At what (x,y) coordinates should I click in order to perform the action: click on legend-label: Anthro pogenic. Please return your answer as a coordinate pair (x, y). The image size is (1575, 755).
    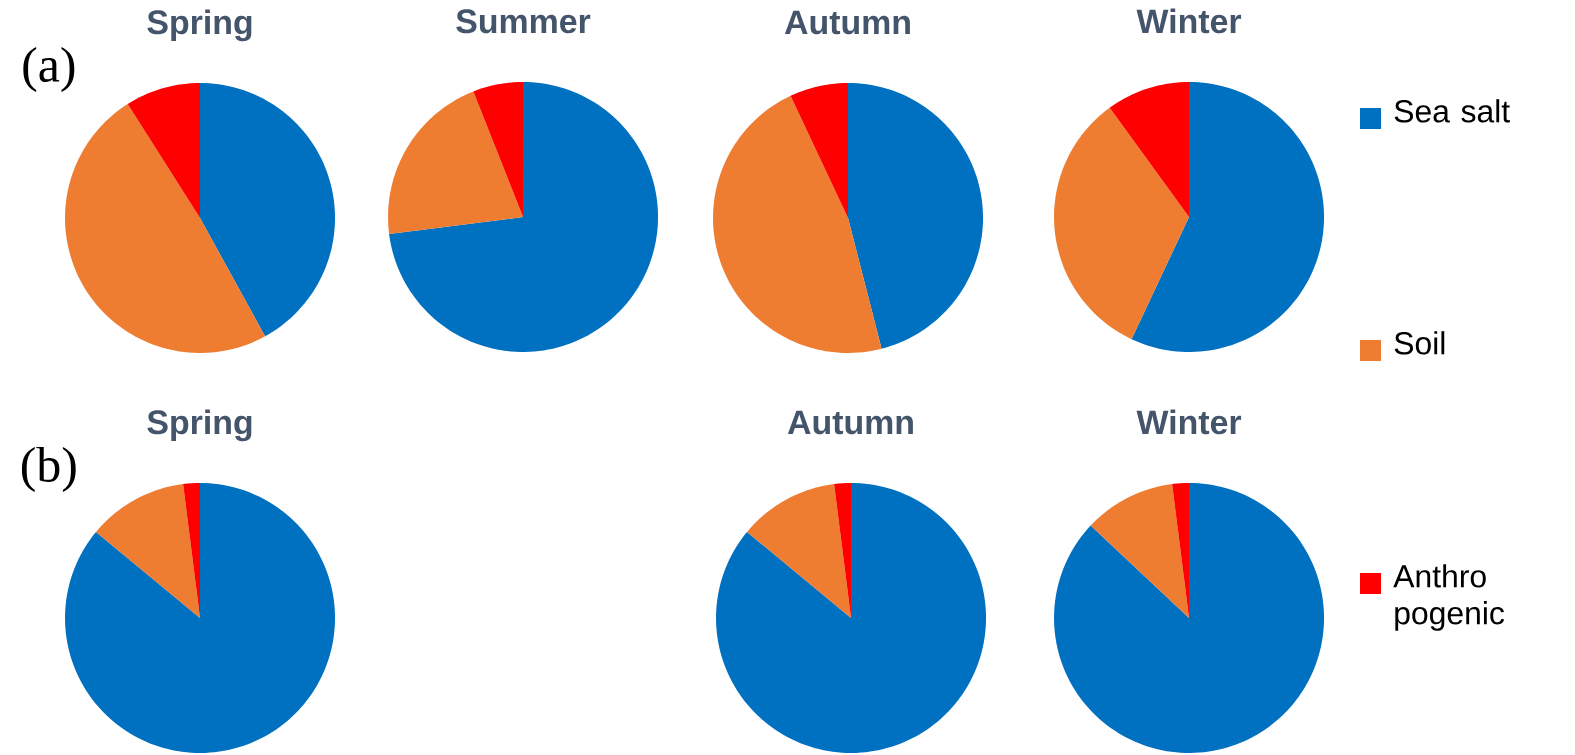
    Looking at the image, I should click on (1449, 597).